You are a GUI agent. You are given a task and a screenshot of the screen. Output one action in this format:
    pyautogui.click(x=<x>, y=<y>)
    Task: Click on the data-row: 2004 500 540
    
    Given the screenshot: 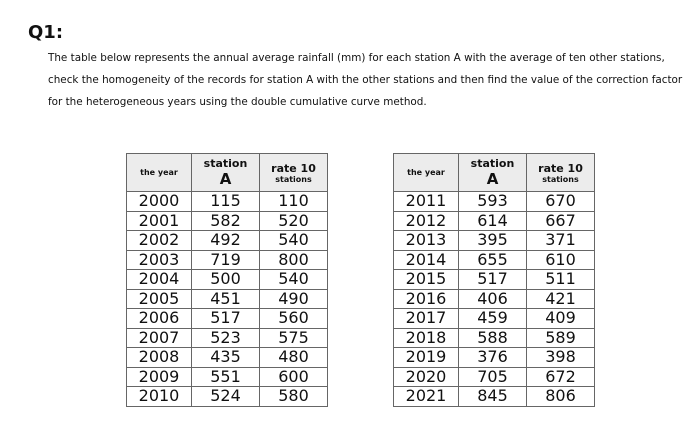 What is the action you would take?
    pyautogui.click(x=227, y=279)
    